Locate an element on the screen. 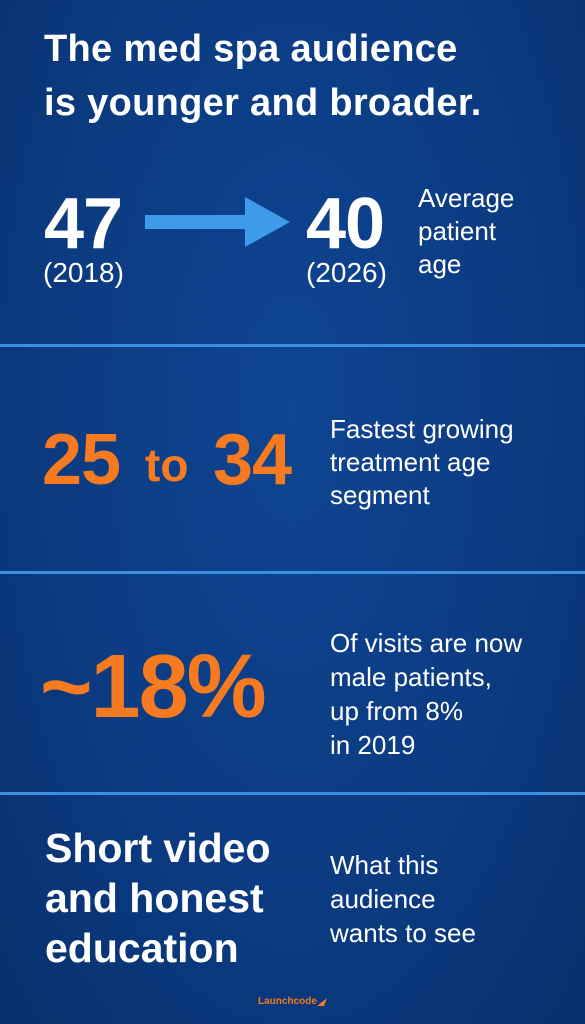  from-year: (2018) is located at coordinates (83, 272).